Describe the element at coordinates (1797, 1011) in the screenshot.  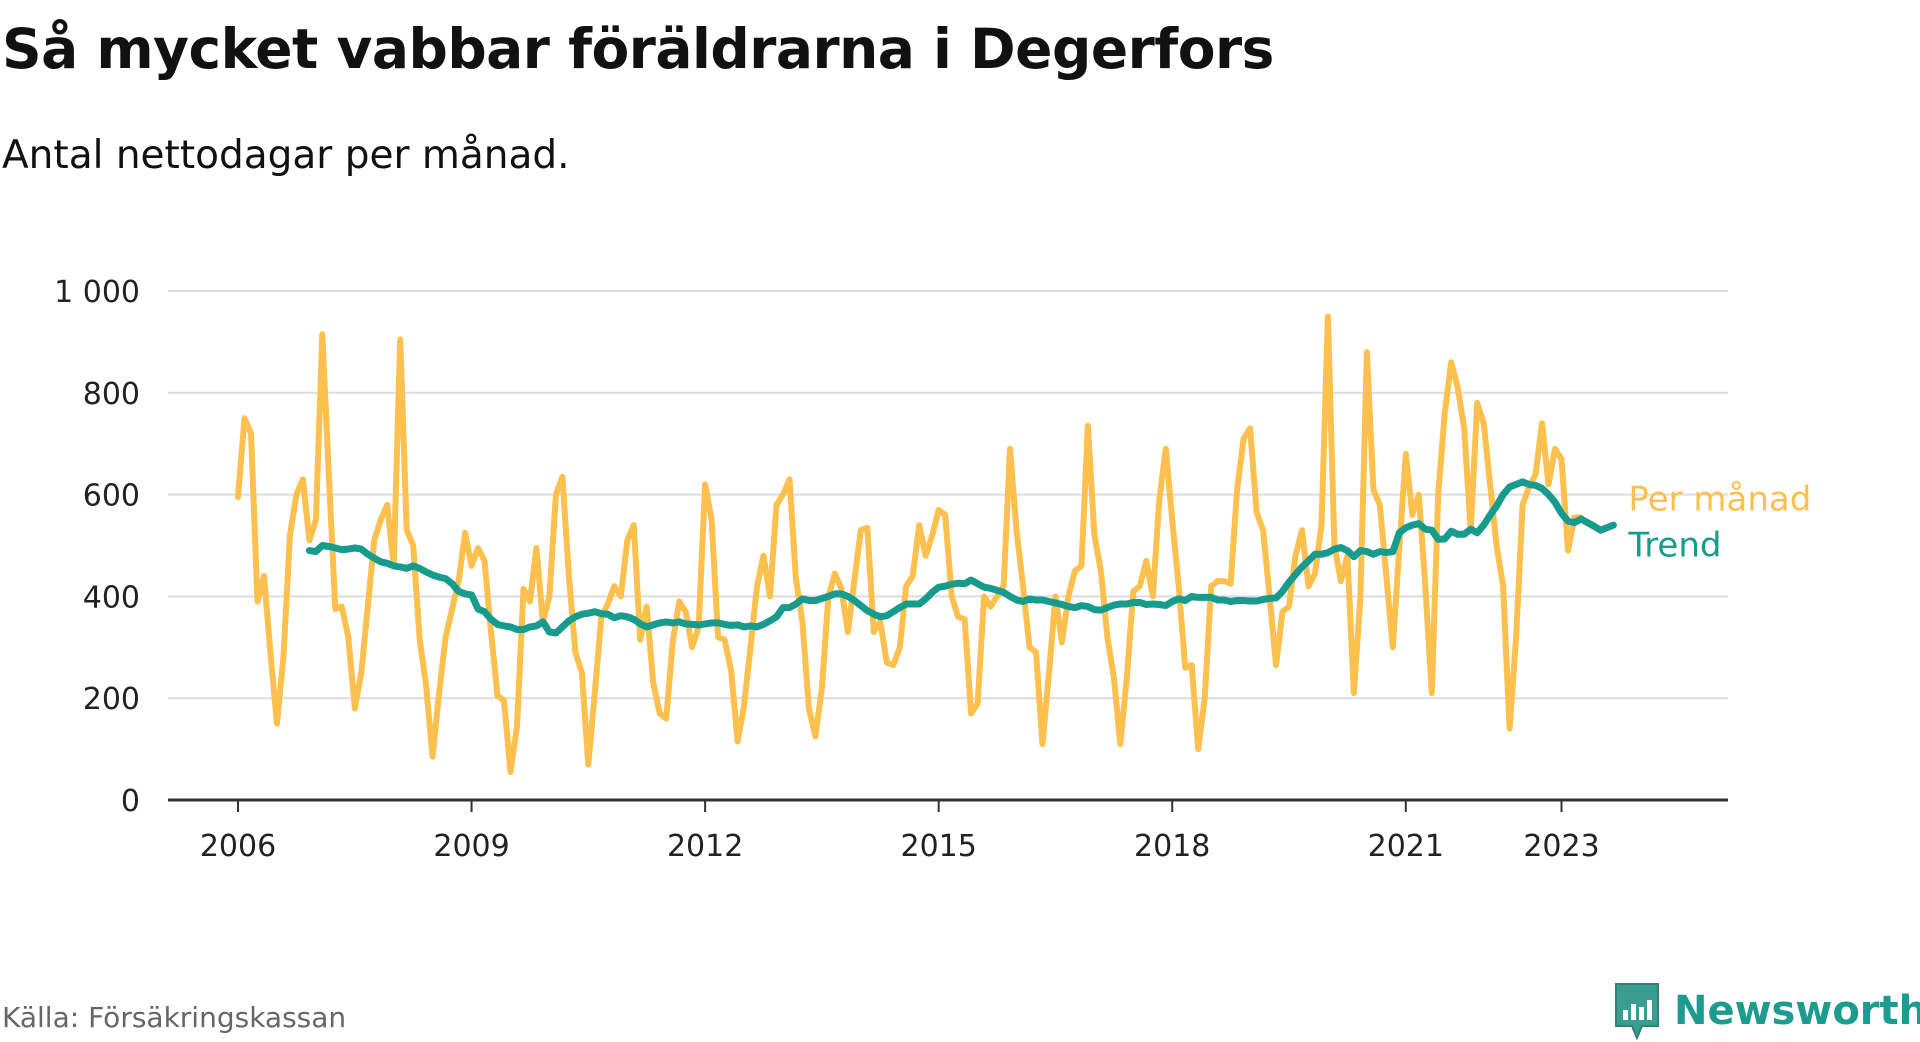
I see `brand-name: Newsworthy` at that location.